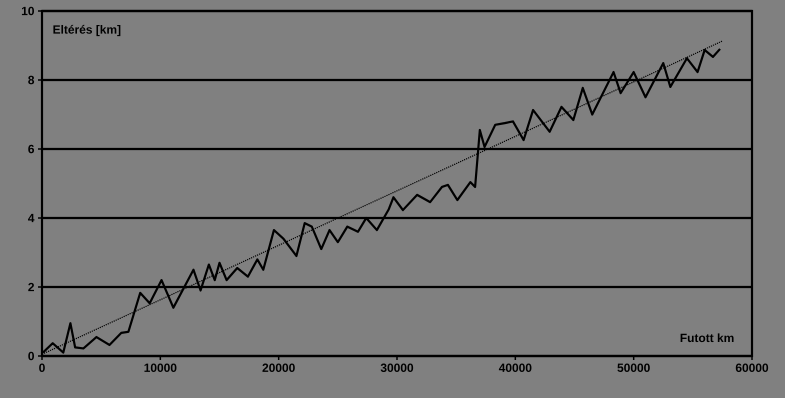 The width and height of the screenshot is (785, 398). I want to click on x-tick-label: 50000, so click(633, 368).